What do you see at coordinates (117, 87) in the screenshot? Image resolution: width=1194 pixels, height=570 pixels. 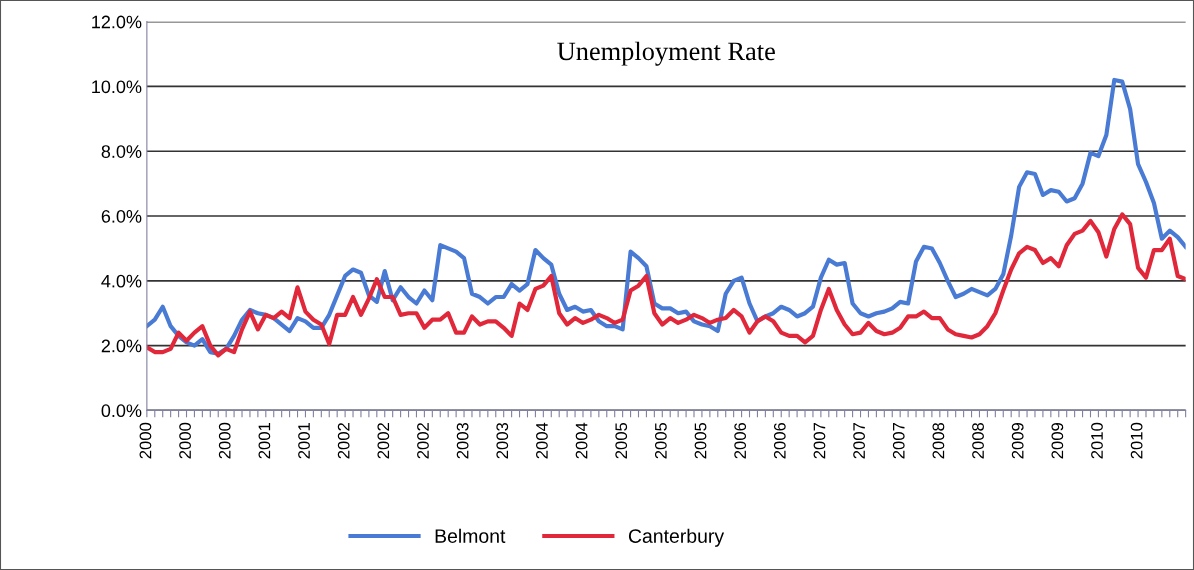 I see `y-tick-label: 10.0%` at bounding box center [117, 87].